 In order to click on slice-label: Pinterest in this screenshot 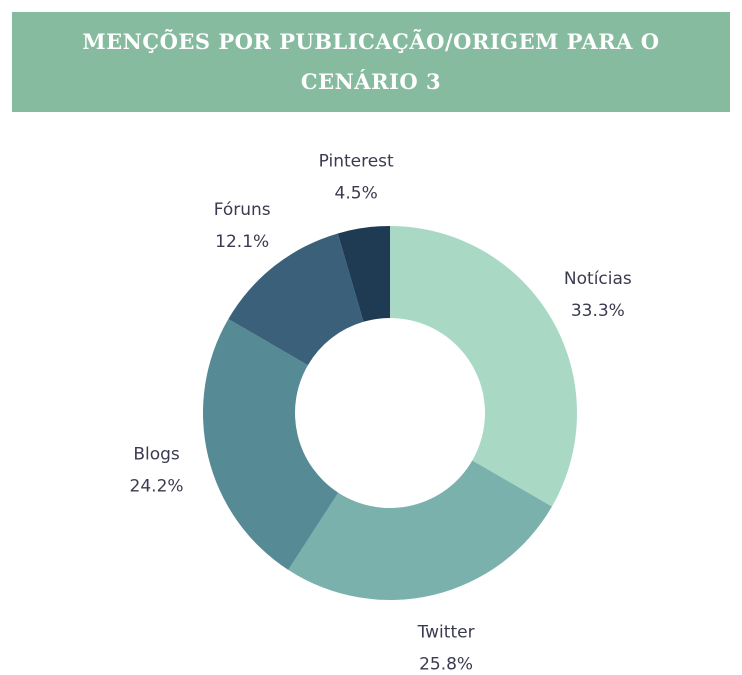, I will do `click(356, 161)`.